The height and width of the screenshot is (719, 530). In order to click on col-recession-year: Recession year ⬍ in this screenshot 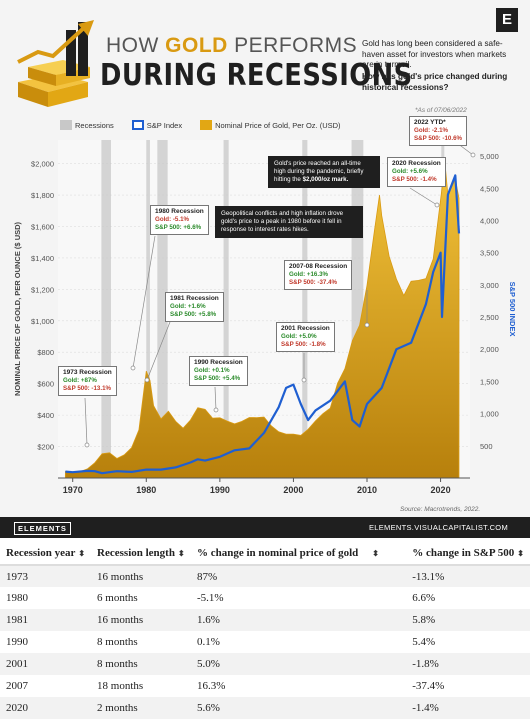, I will do `click(46, 553)`.